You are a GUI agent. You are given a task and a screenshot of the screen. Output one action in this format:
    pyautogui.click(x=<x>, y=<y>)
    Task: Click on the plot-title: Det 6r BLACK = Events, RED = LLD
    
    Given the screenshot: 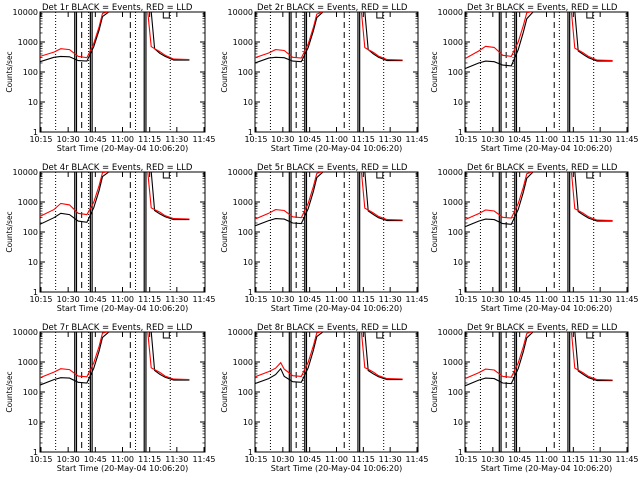 What is the action you would take?
    pyautogui.click(x=542, y=168)
    